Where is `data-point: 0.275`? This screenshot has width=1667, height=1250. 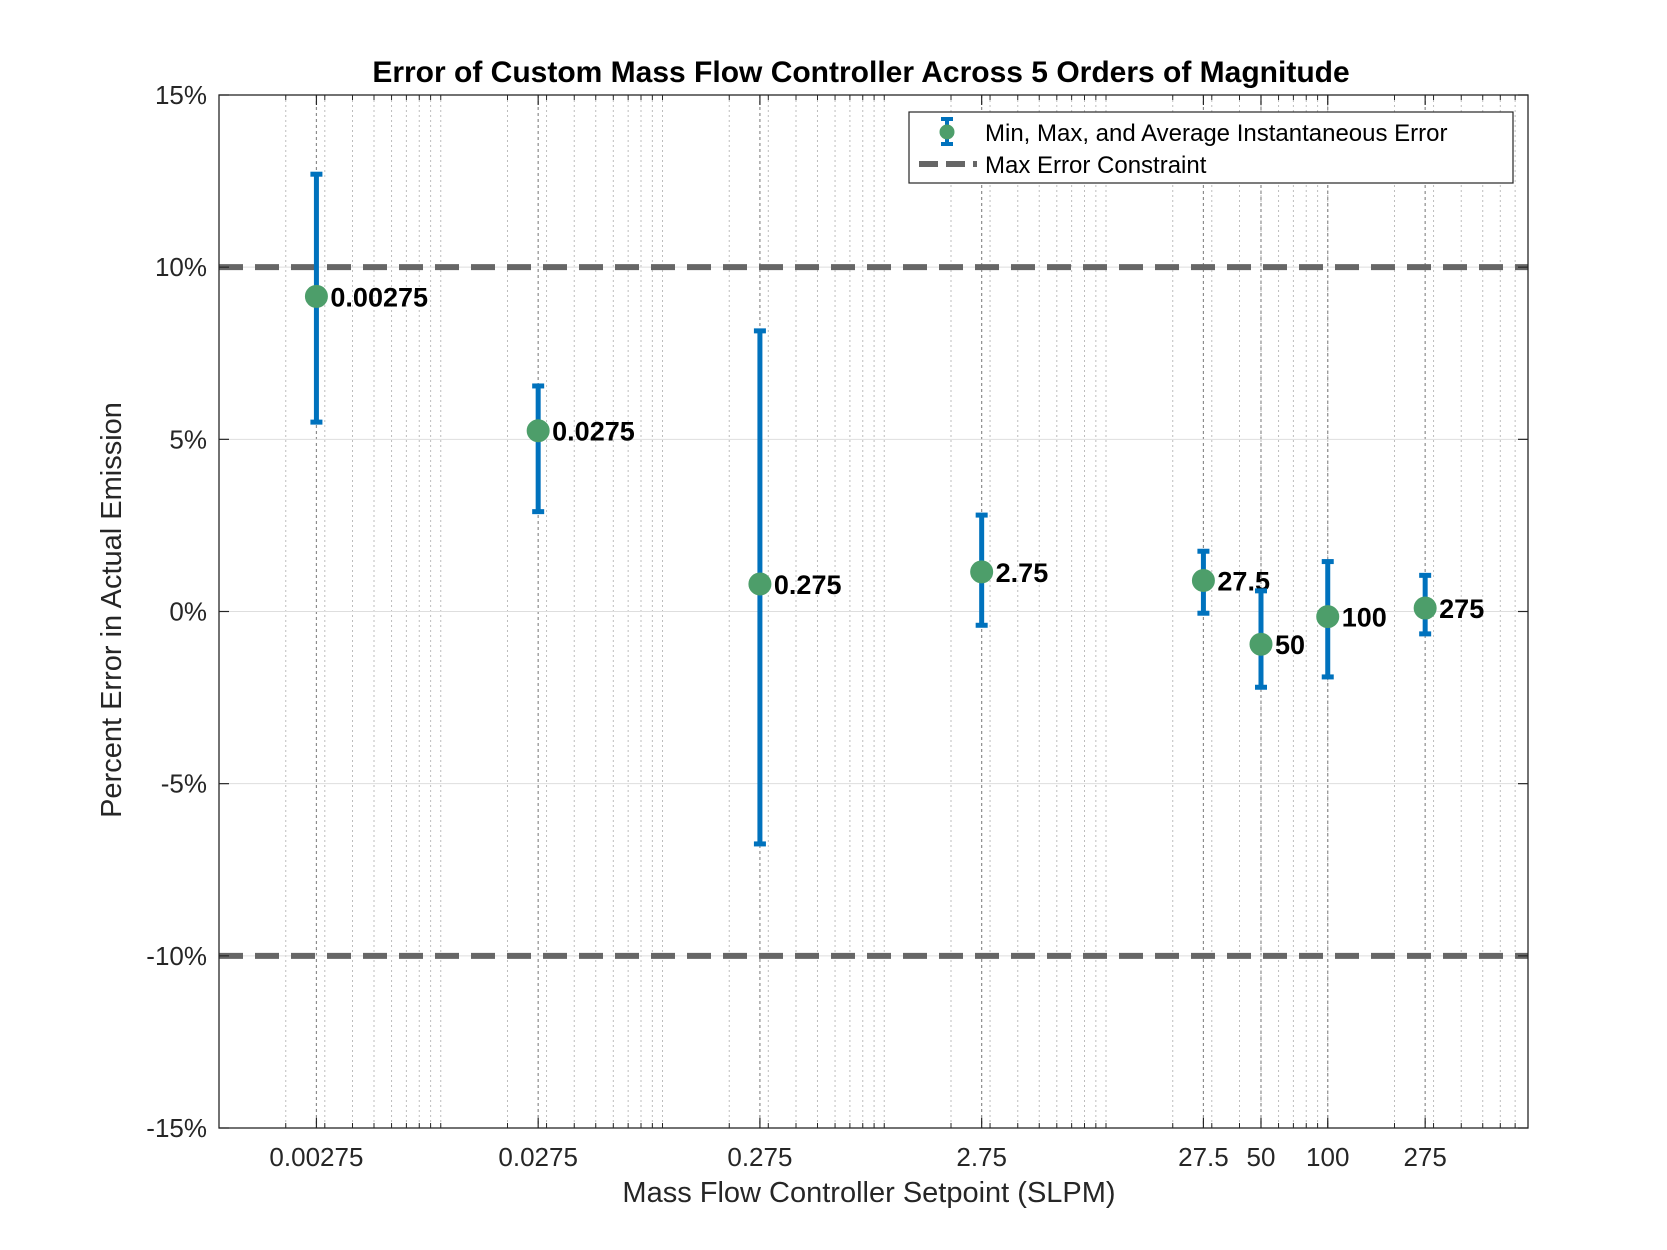
data-point: 0.275 is located at coordinates (795, 587).